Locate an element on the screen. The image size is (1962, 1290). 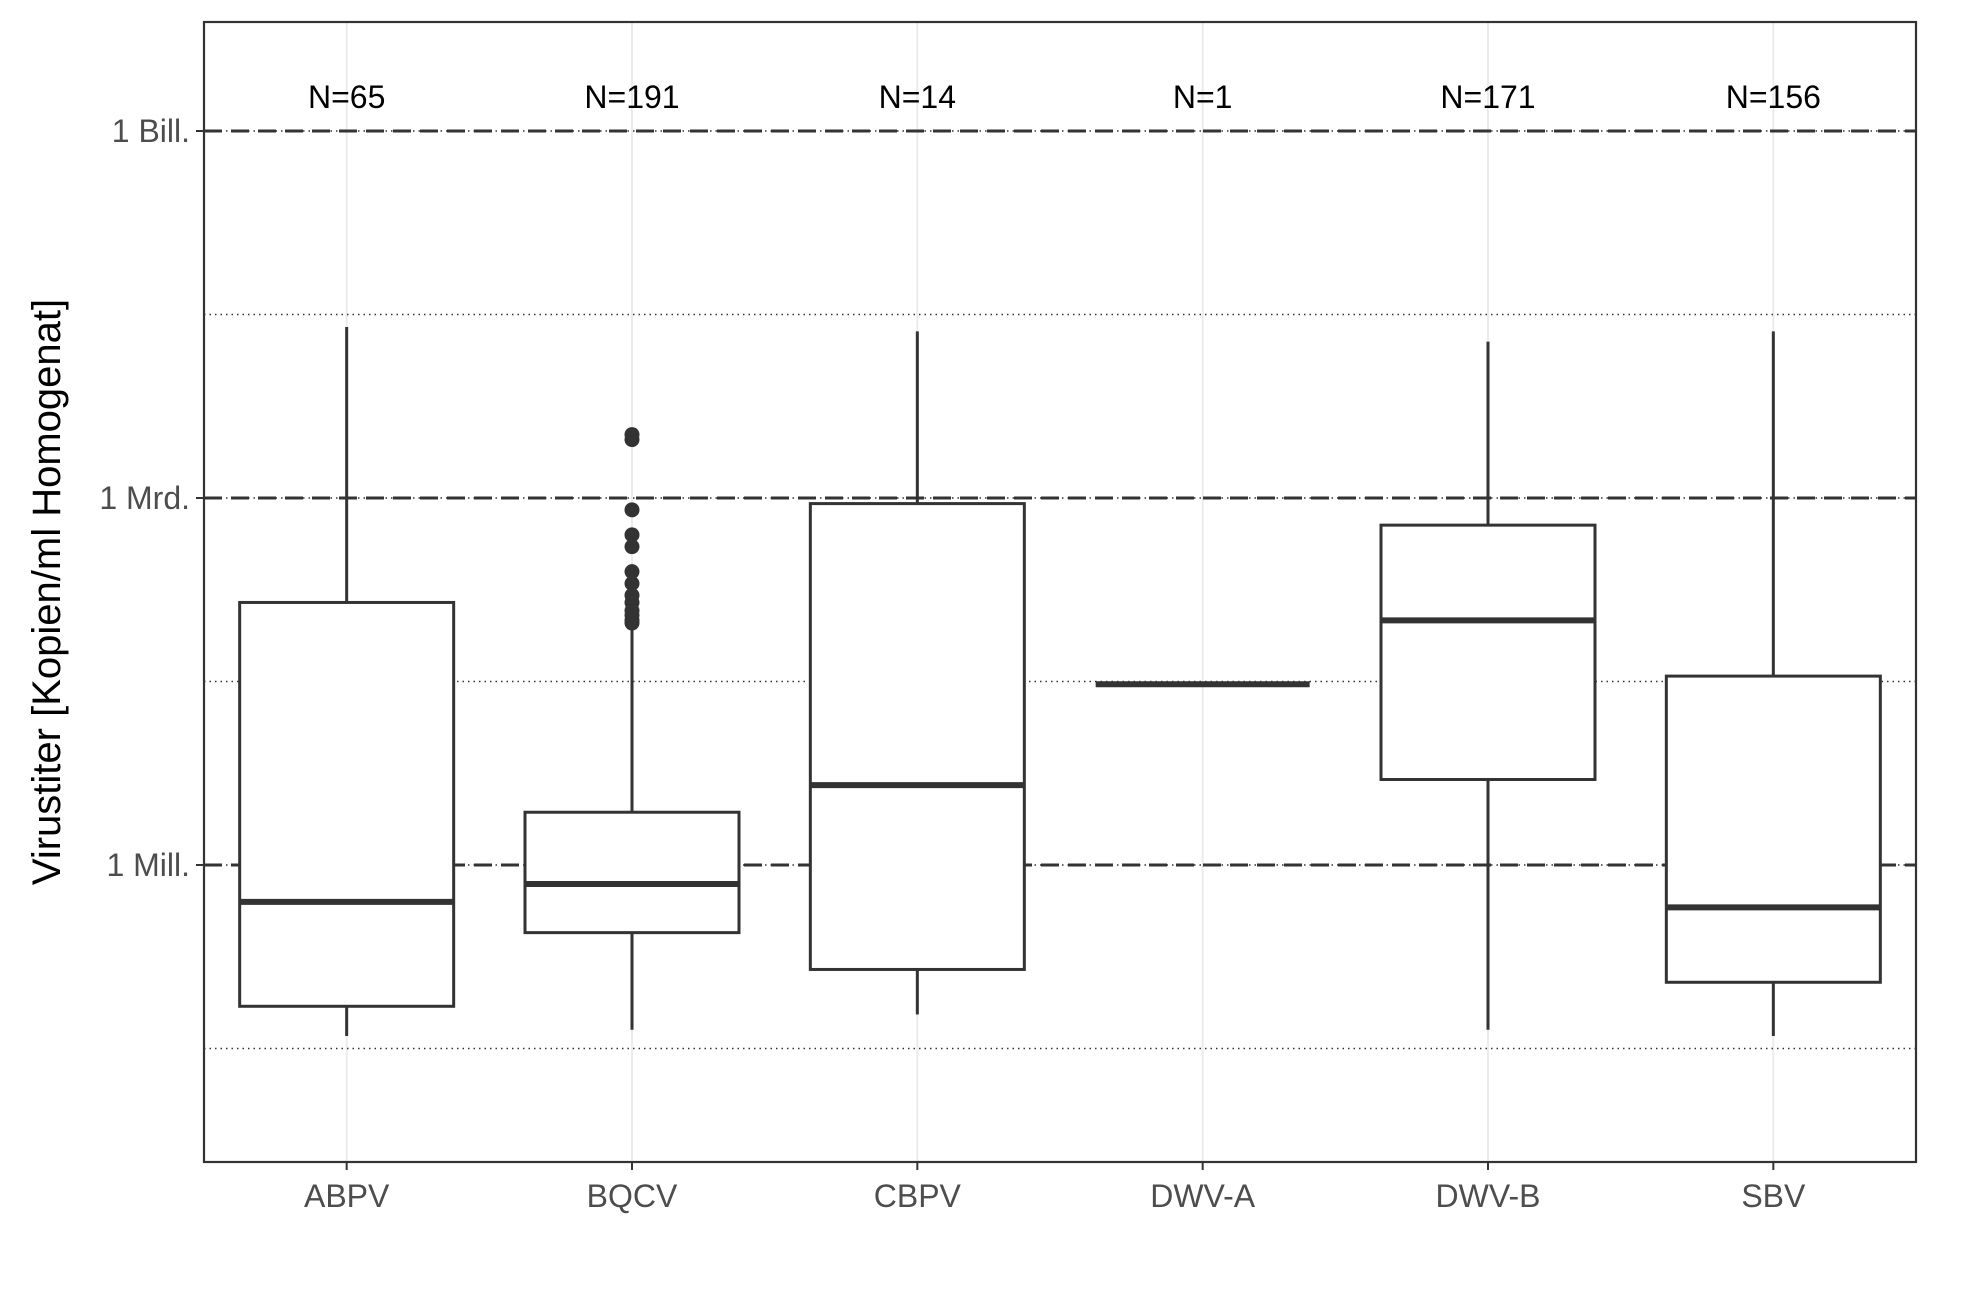
x-tick-label-sbv: SBV is located at coordinates (1773, 1196).